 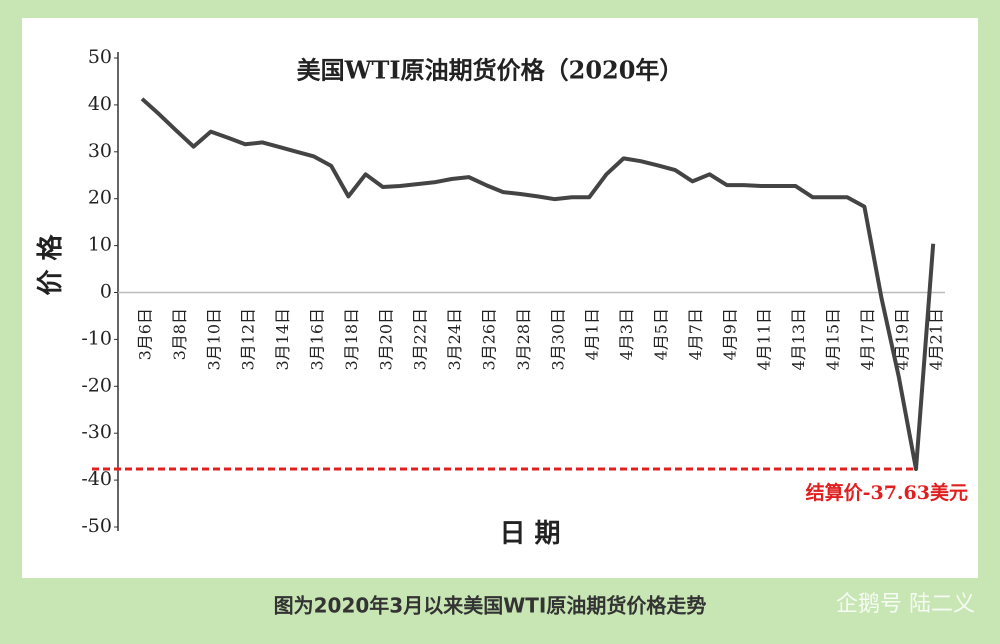 I want to click on x-tick-label: 4月13日, so click(x=798, y=339).